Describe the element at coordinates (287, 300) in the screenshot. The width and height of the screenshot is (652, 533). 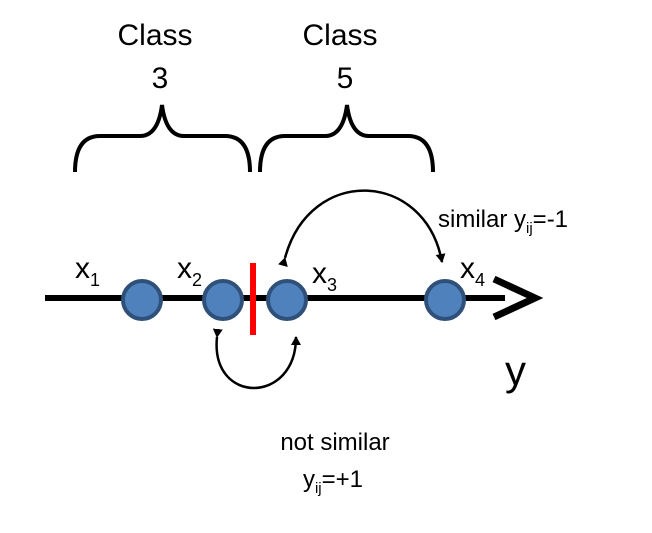
I see `point-x3` at that location.